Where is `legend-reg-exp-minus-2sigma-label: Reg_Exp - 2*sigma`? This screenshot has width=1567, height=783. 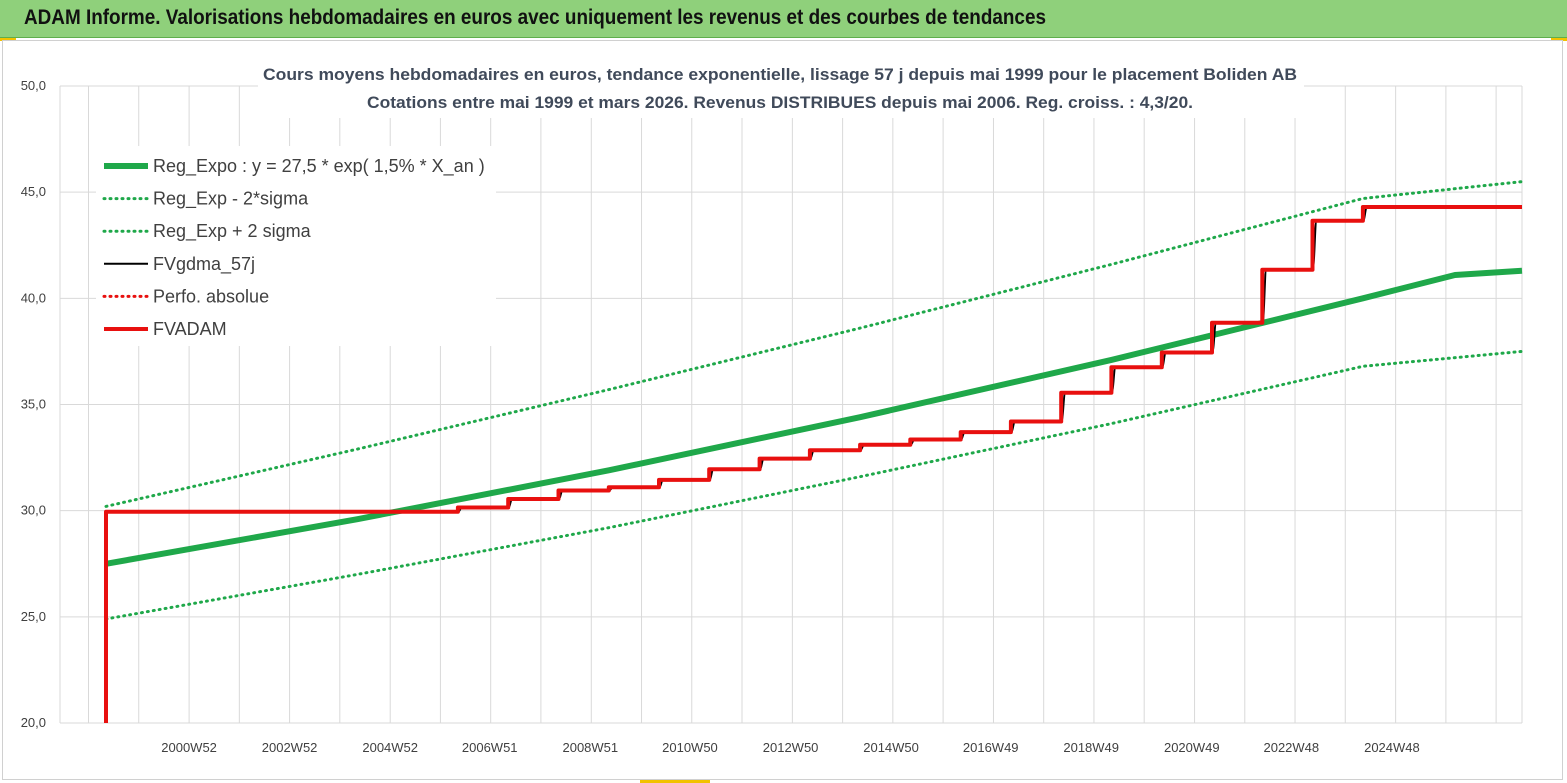
legend-reg-exp-minus-2sigma-label: Reg_Exp - 2*sigma is located at coordinates (231, 199).